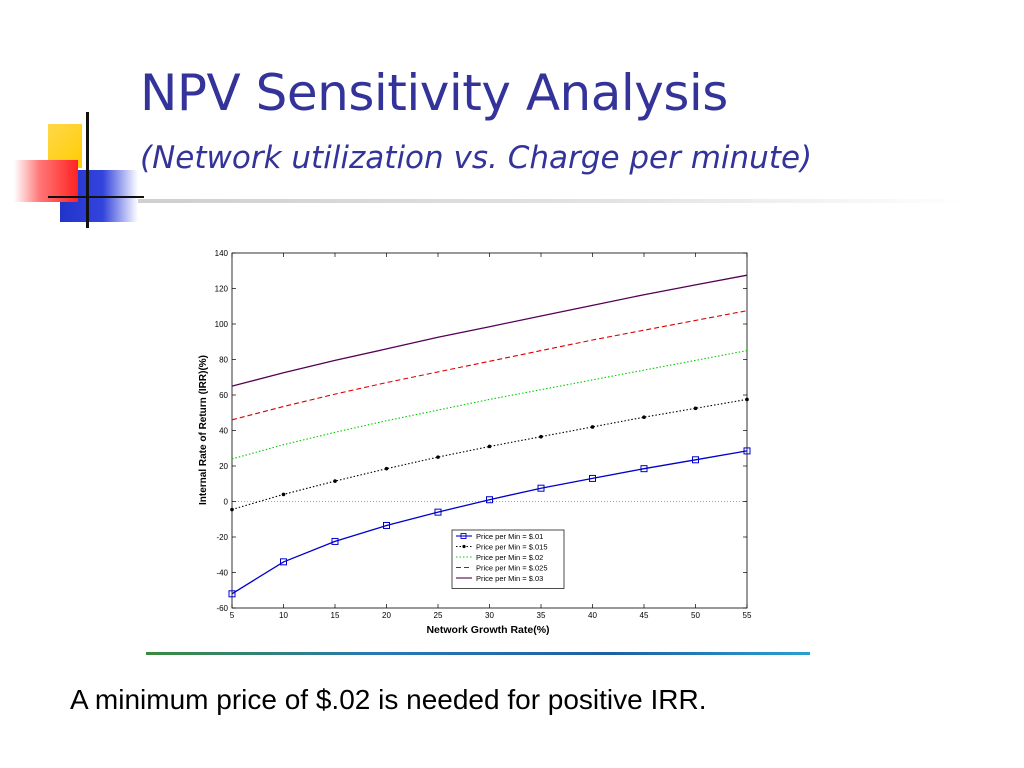 This screenshot has height=768, width=1024. I want to click on x-tick-label: 10, so click(283, 615).